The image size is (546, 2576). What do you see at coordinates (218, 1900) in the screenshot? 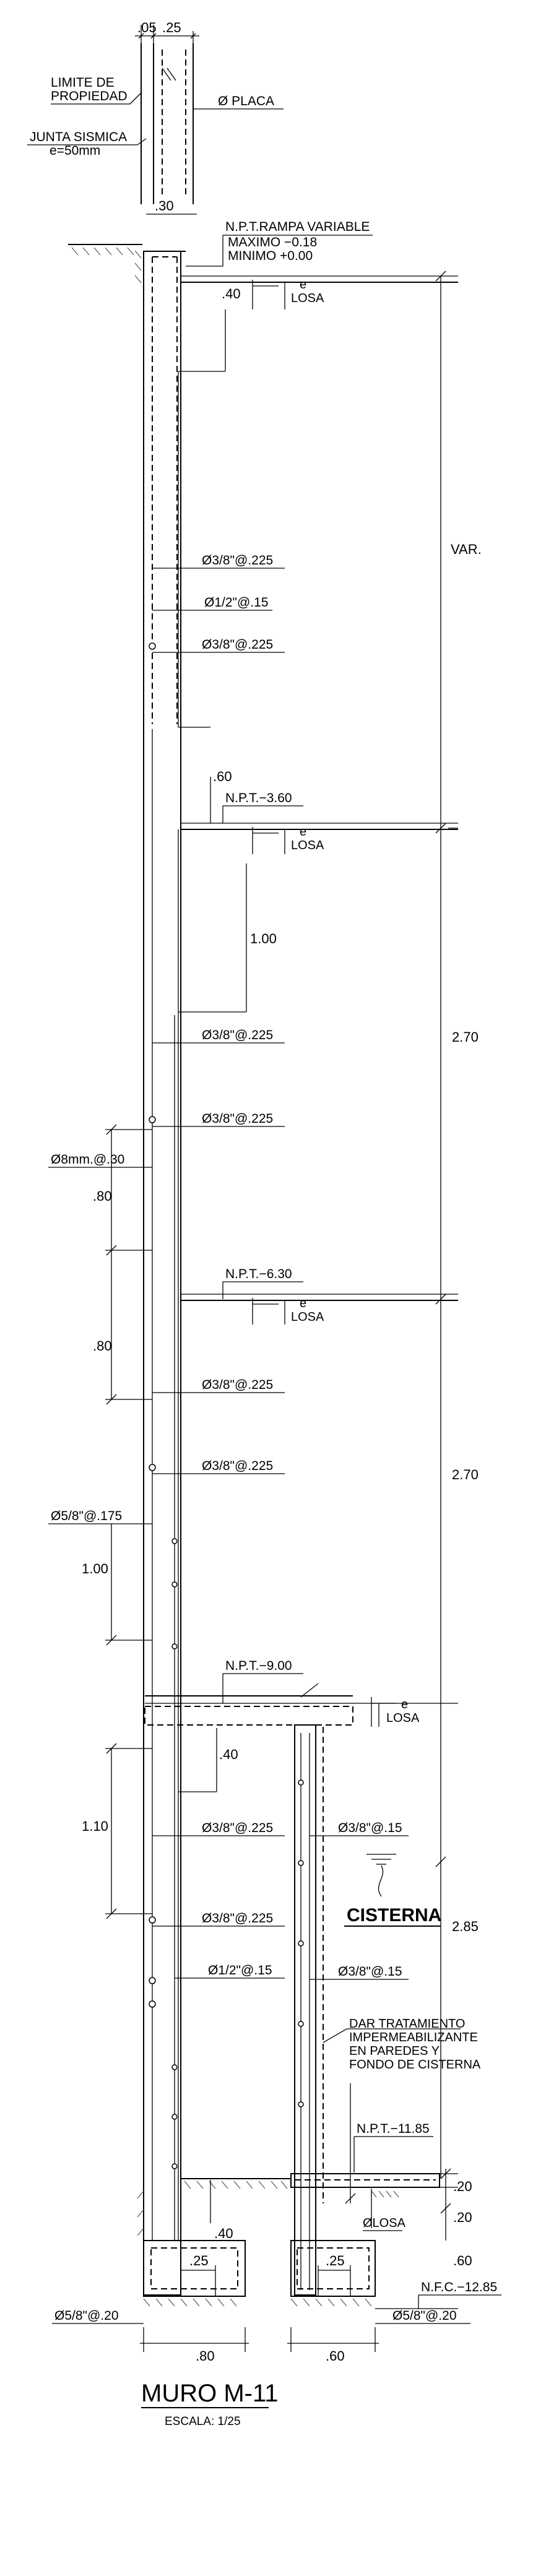
I see `rebar-labels-deep: Ø3/8"@.225 Ø3/8"@.225 Ø1/2"@.15` at bounding box center [218, 1900].